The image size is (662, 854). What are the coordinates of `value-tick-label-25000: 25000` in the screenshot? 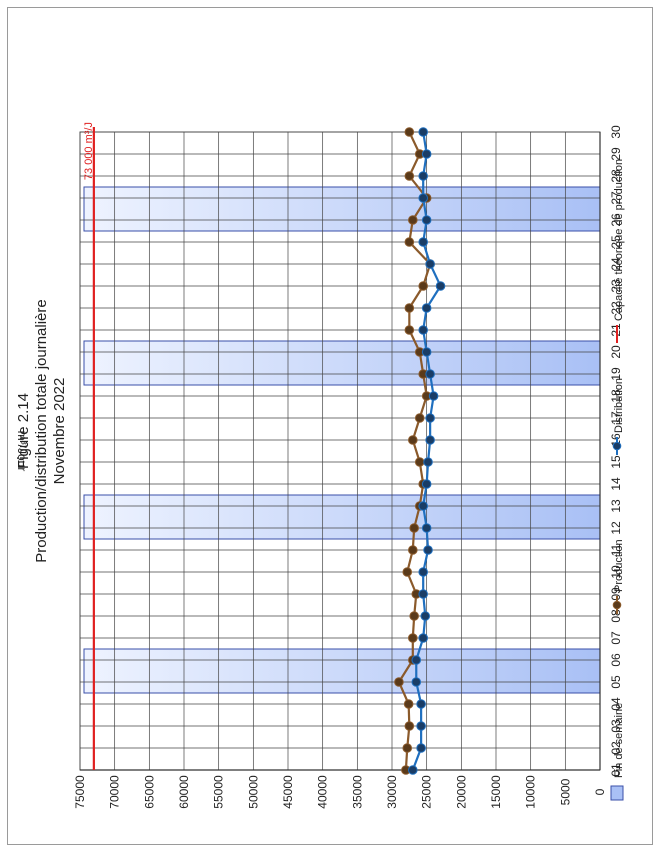 It's located at (427, 792).